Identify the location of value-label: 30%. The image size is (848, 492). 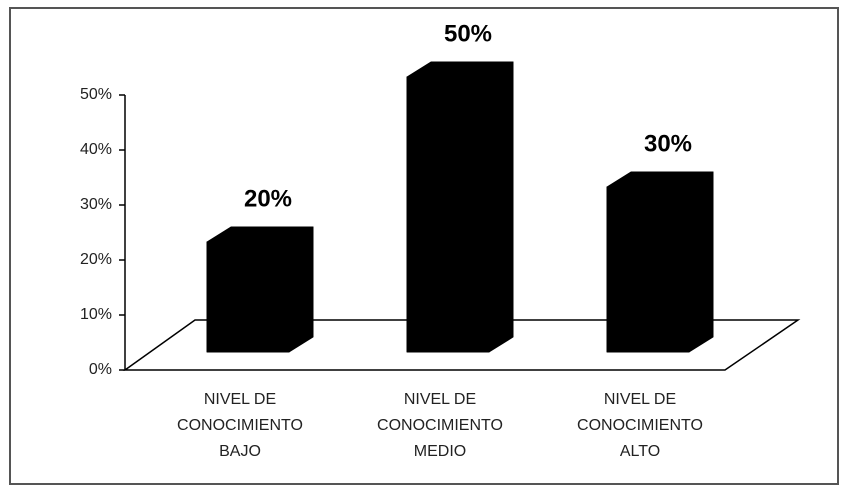
(668, 143).